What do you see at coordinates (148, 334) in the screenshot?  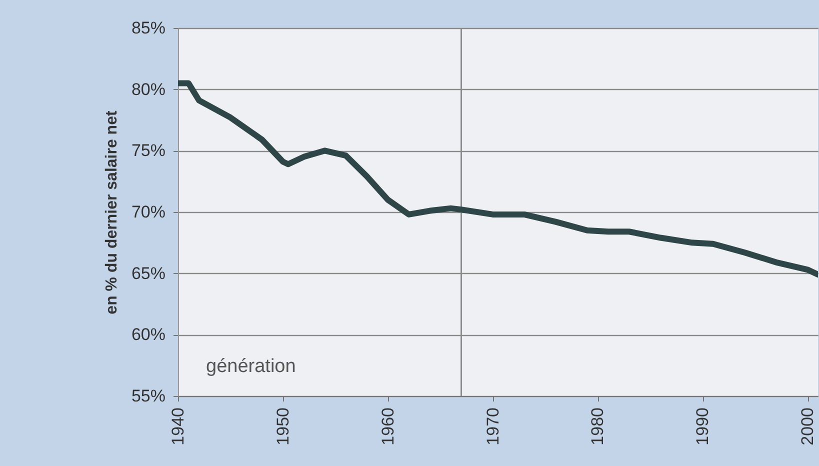 I see `y-tick-label: 60%` at bounding box center [148, 334].